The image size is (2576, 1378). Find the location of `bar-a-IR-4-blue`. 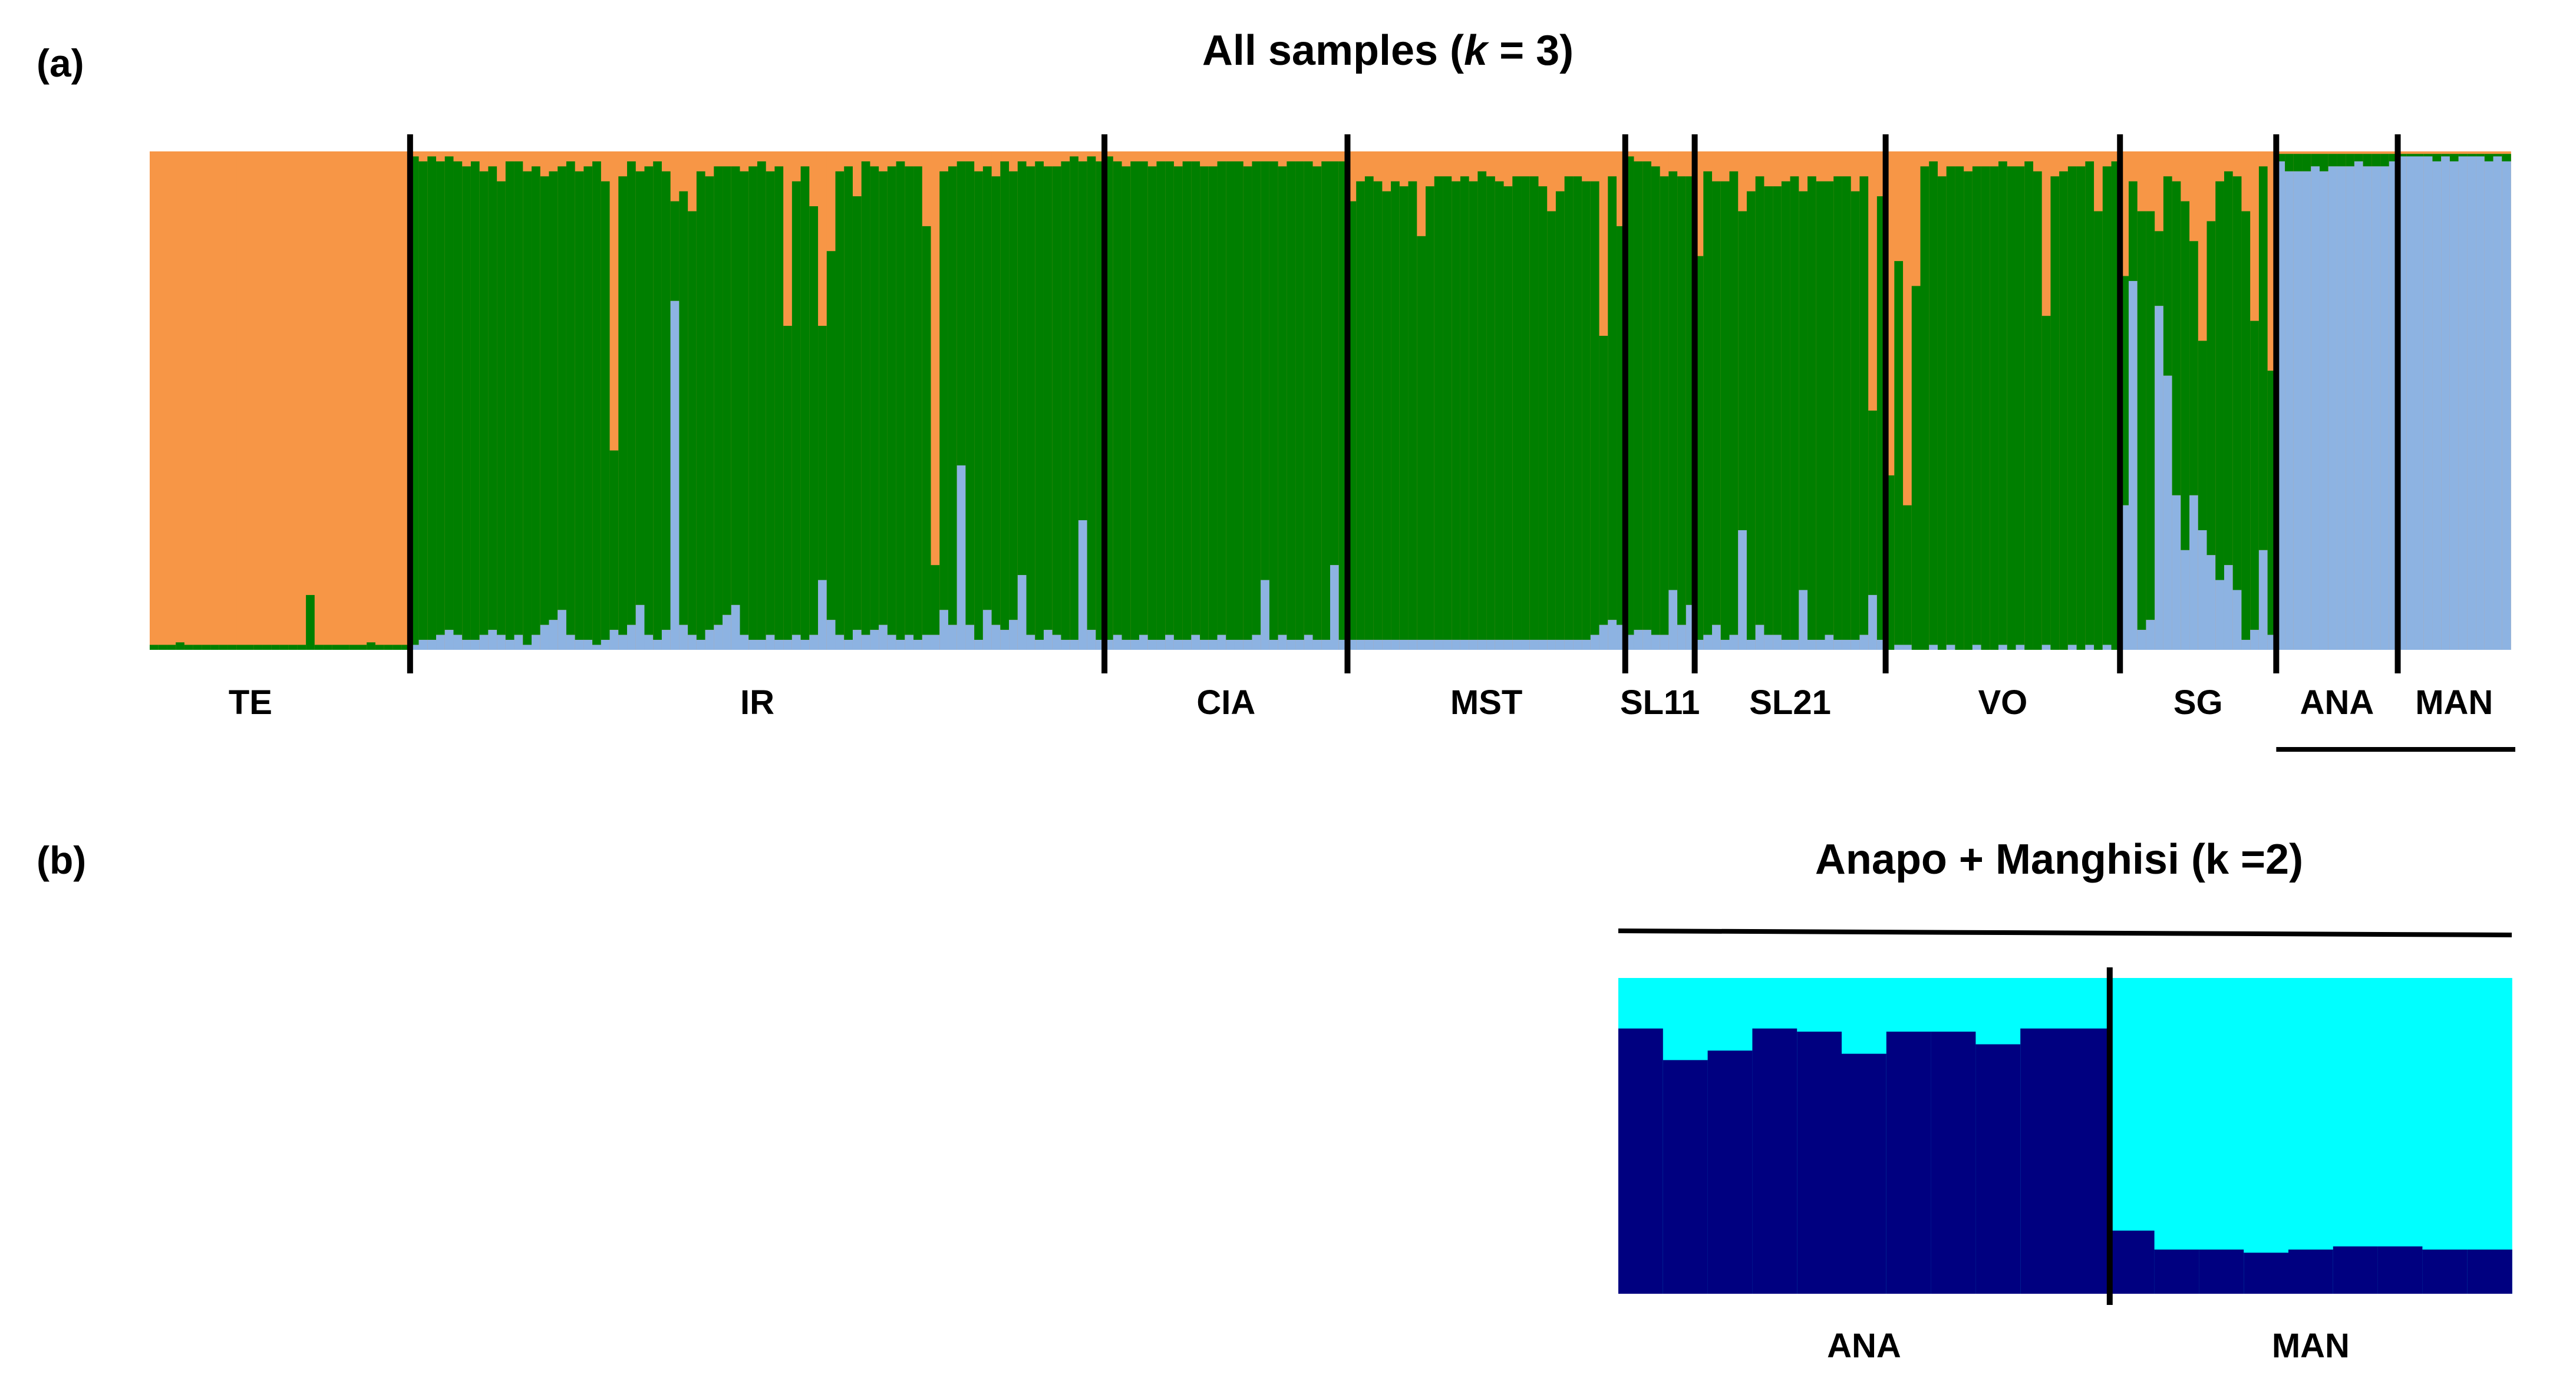

bar-a-IR-4-blue is located at coordinates (441, 642).